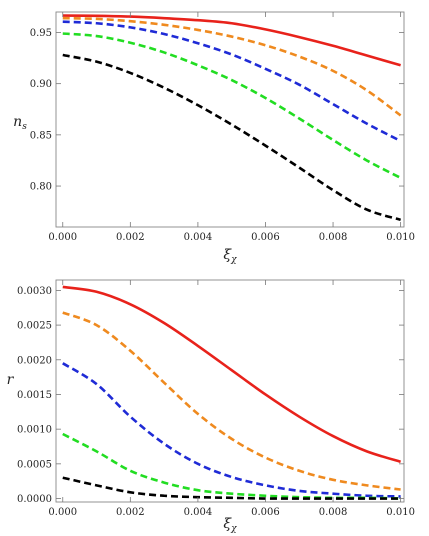 Image resolution: width=429 pixels, height=536 pixels. I want to click on ns-x-tick-label: 0.004, so click(198, 237).